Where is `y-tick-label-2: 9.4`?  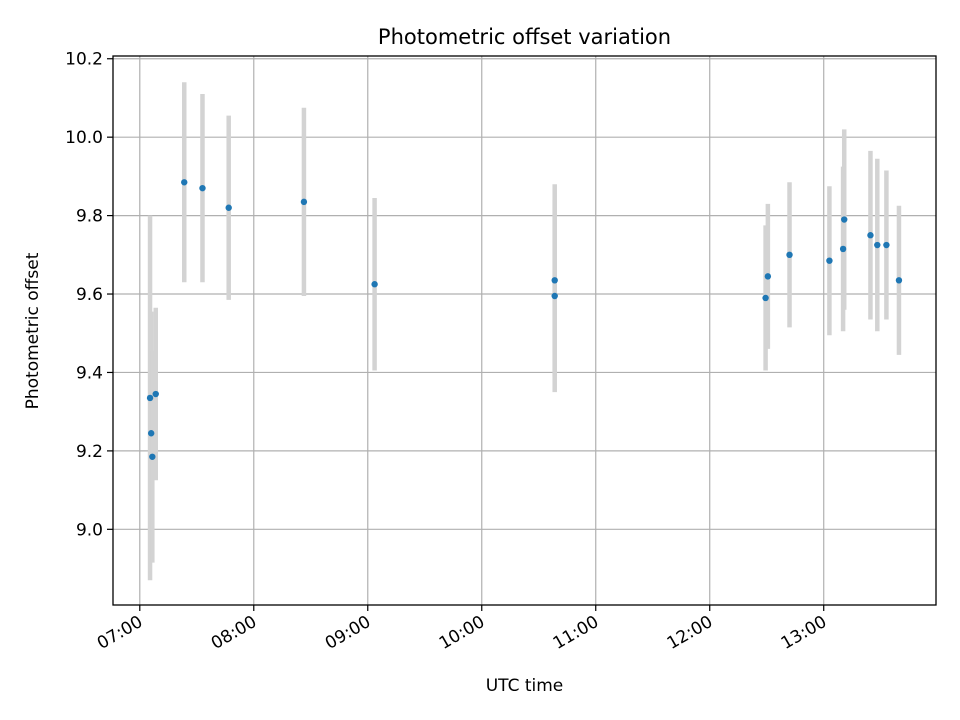 y-tick-label-2: 9.4 is located at coordinates (89, 373).